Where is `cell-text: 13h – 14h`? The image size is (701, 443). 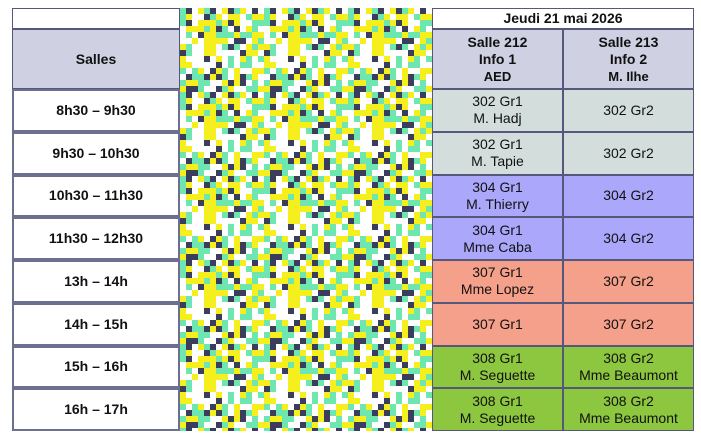
cell-text: 13h – 14h is located at coordinates (96, 280).